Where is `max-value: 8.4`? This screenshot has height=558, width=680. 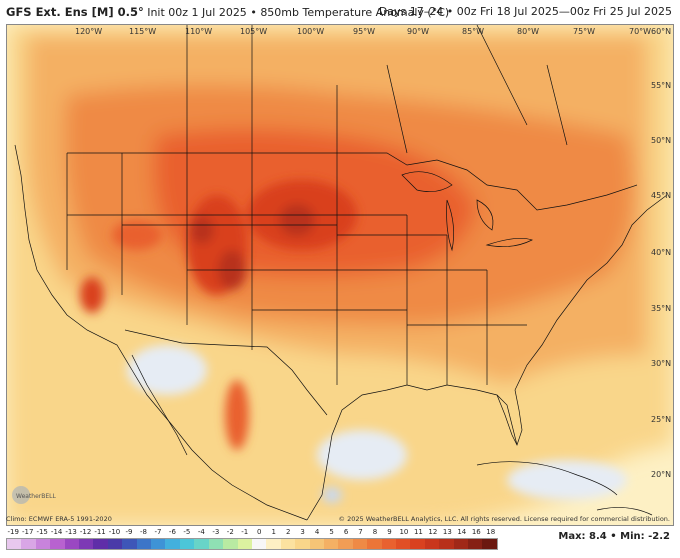
max-value: 8.4 is located at coordinates (598, 536).